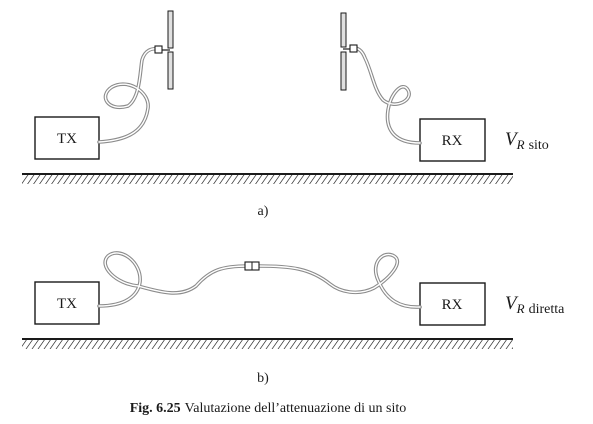 The image size is (593, 424). What do you see at coordinates (343, 71) in the screenshot?
I see `rx-dipole-lower-a` at bounding box center [343, 71].